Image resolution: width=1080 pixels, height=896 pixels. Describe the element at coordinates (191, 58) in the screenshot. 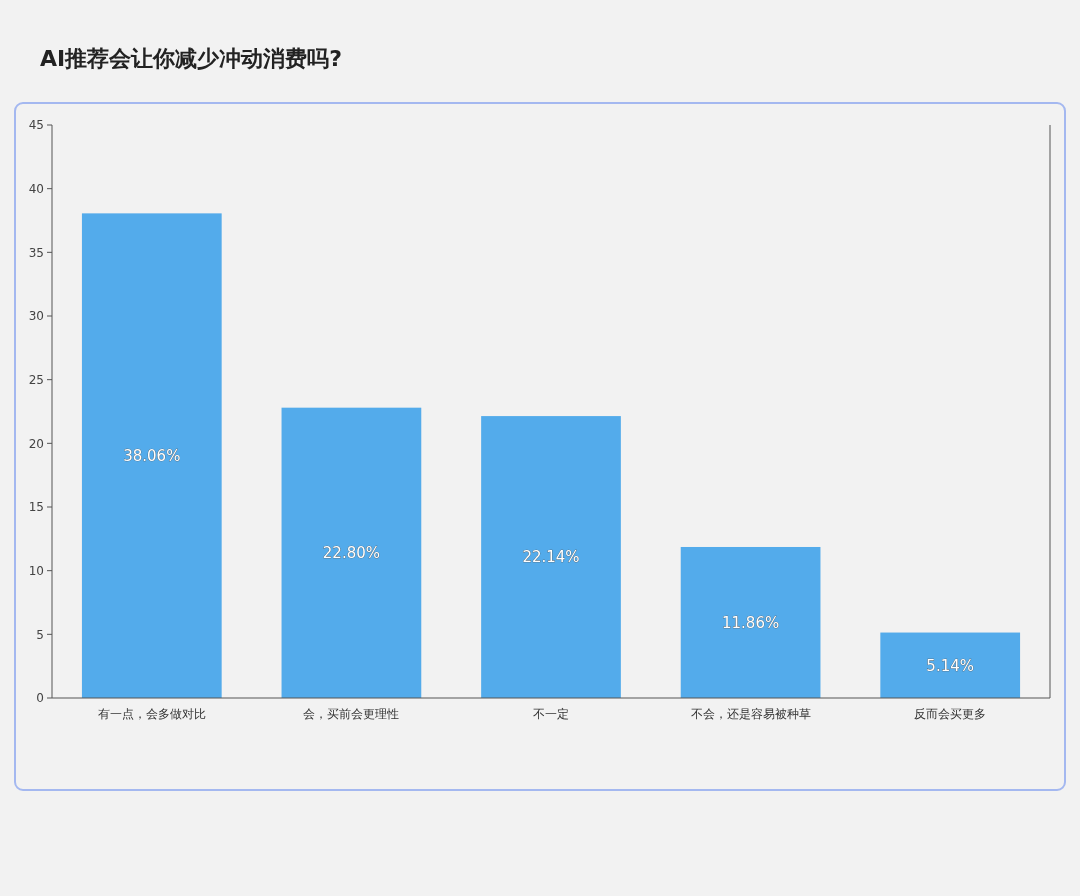

I see `chart-title: AI推荐会让你减少冲动消费吗?` at that location.